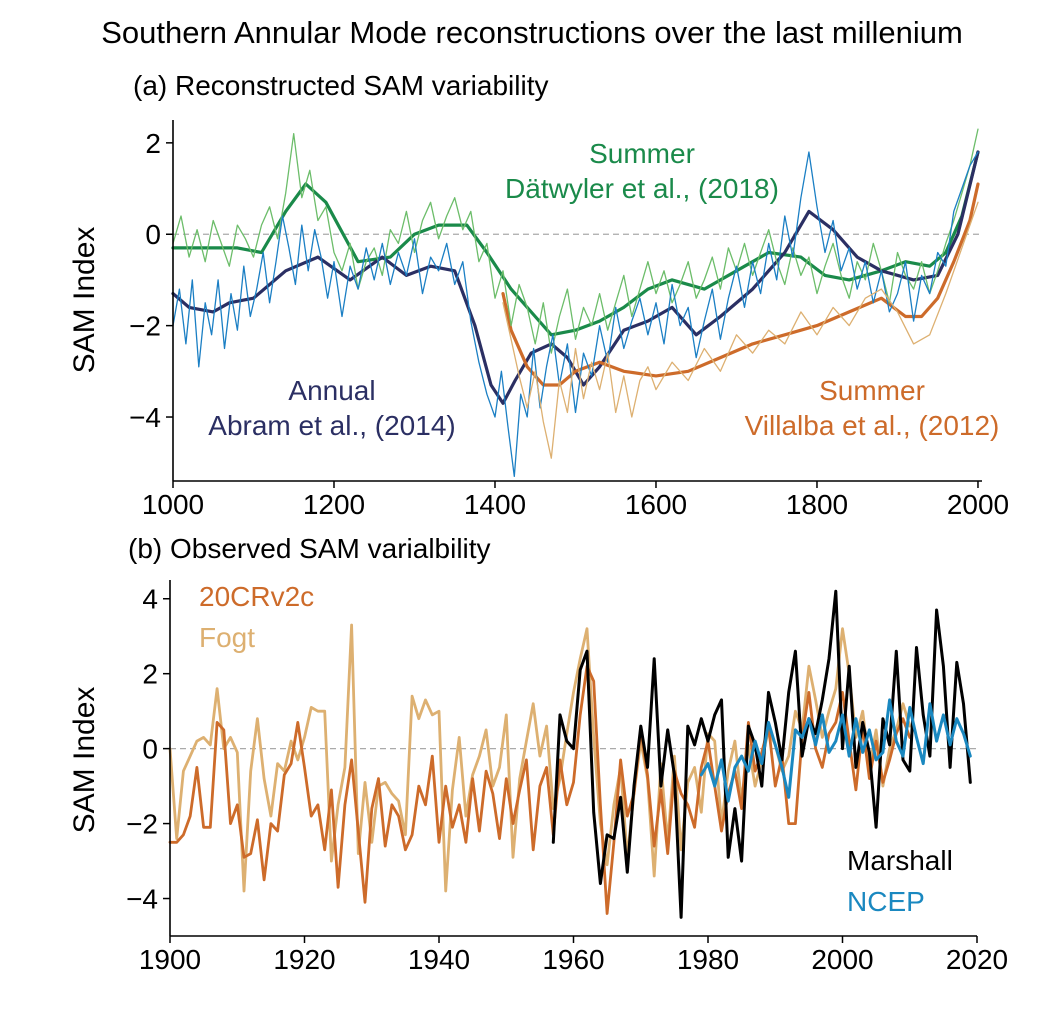 The width and height of the screenshot is (1064, 1012). What do you see at coordinates (900, 860) in the screenshot?
I see `legend-entry-marshall: Marshall` at bounding box center [900, 860].